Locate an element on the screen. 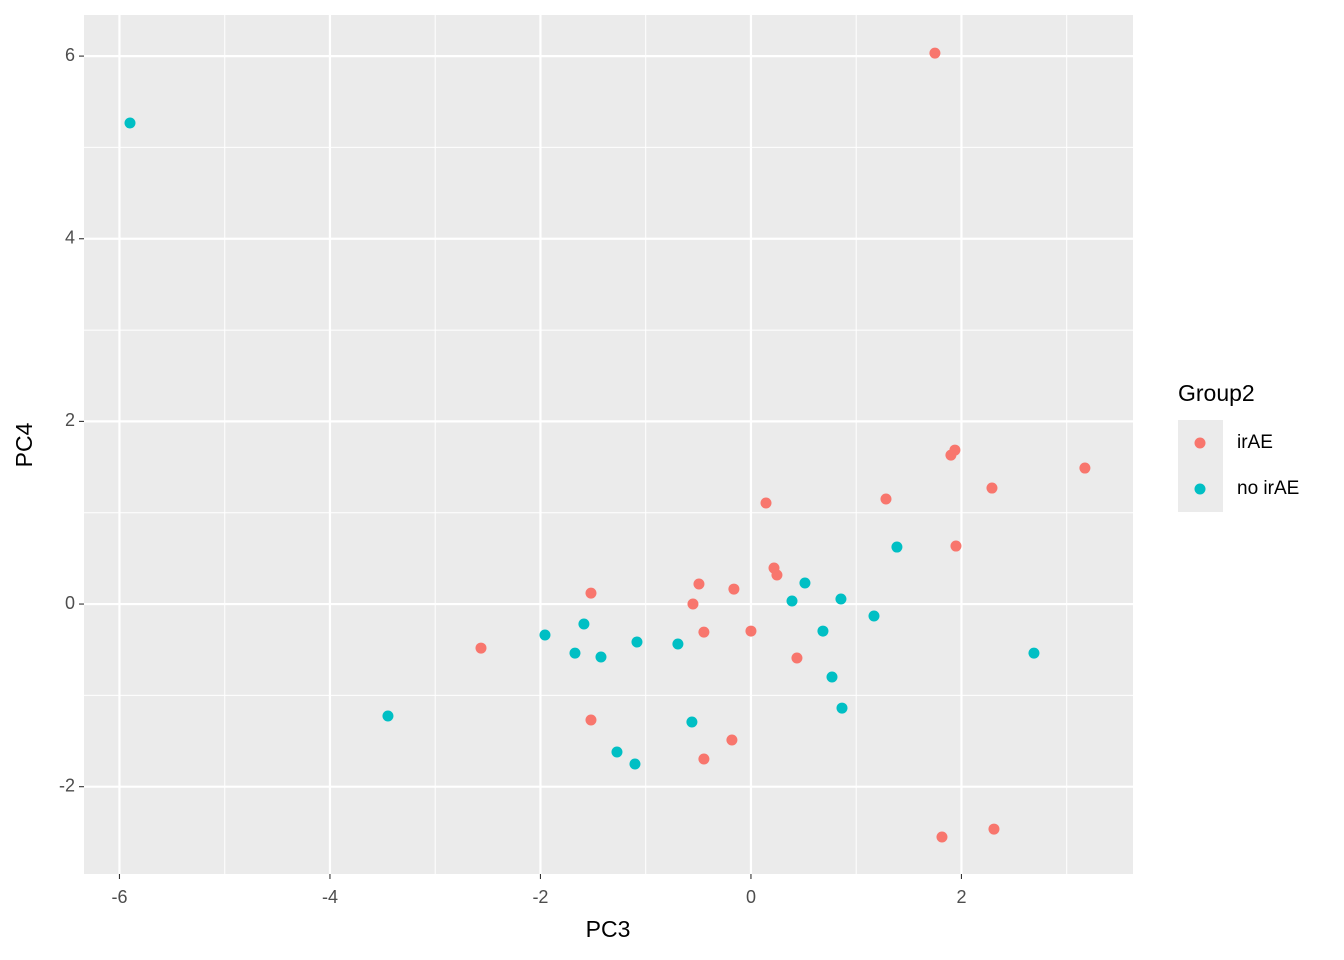 The image size is (1344, 960). legend-title: Group2 is located at coordinates (1216, 393).